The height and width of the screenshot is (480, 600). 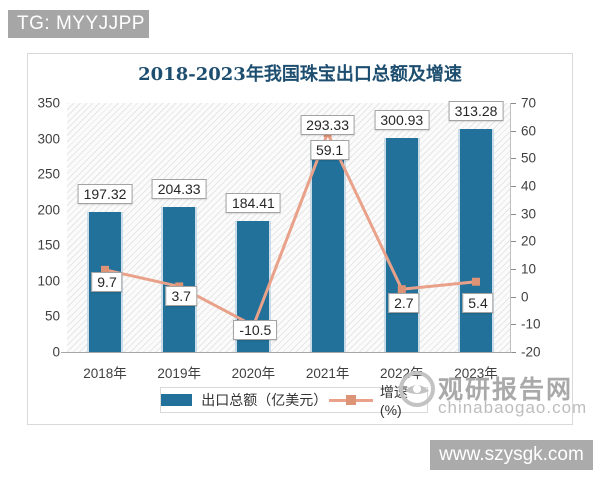 I want to click on bottom-watermark-bar: www.szysgk.com, so click(x=511, y=455).